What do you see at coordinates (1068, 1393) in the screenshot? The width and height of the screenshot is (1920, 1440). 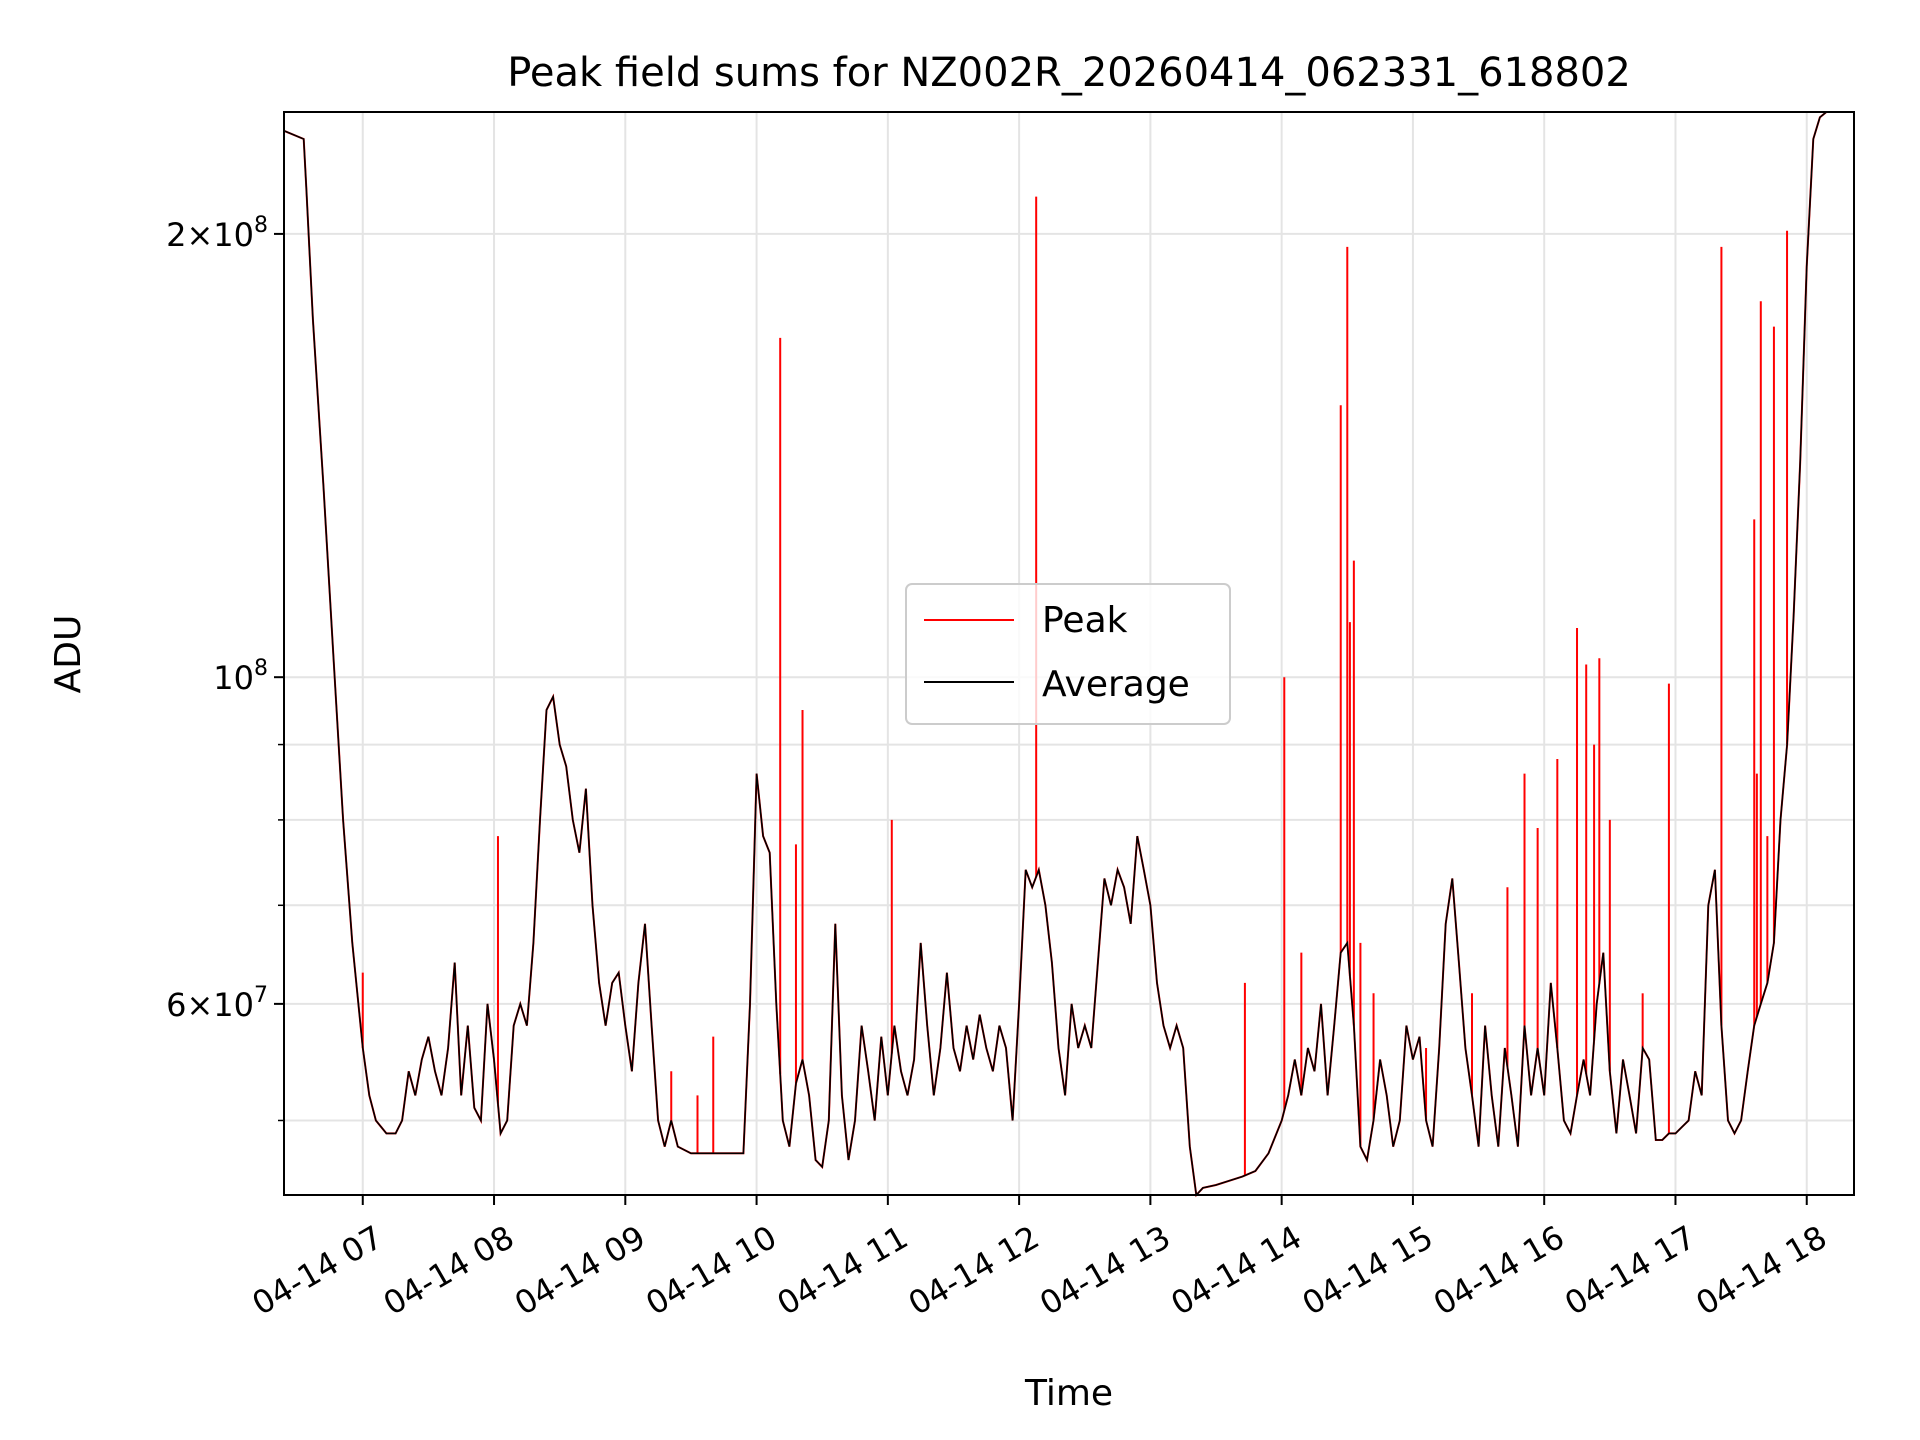 I see `x-axis-label: Time` at bounding box center [1068, 1393].